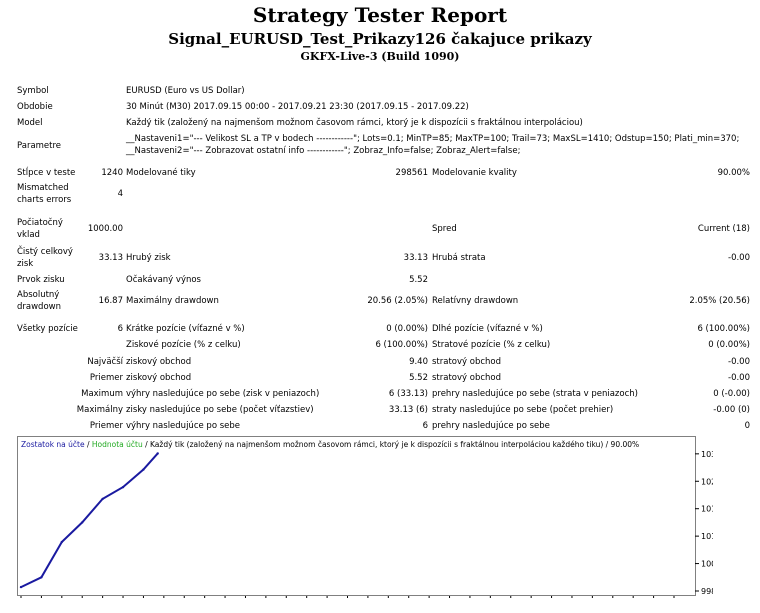 Image resolution: width=760 pixels, height=613 pixels. I want to click on server-build: GKFX-Live-3 (Build 1090), so click(380, 56).